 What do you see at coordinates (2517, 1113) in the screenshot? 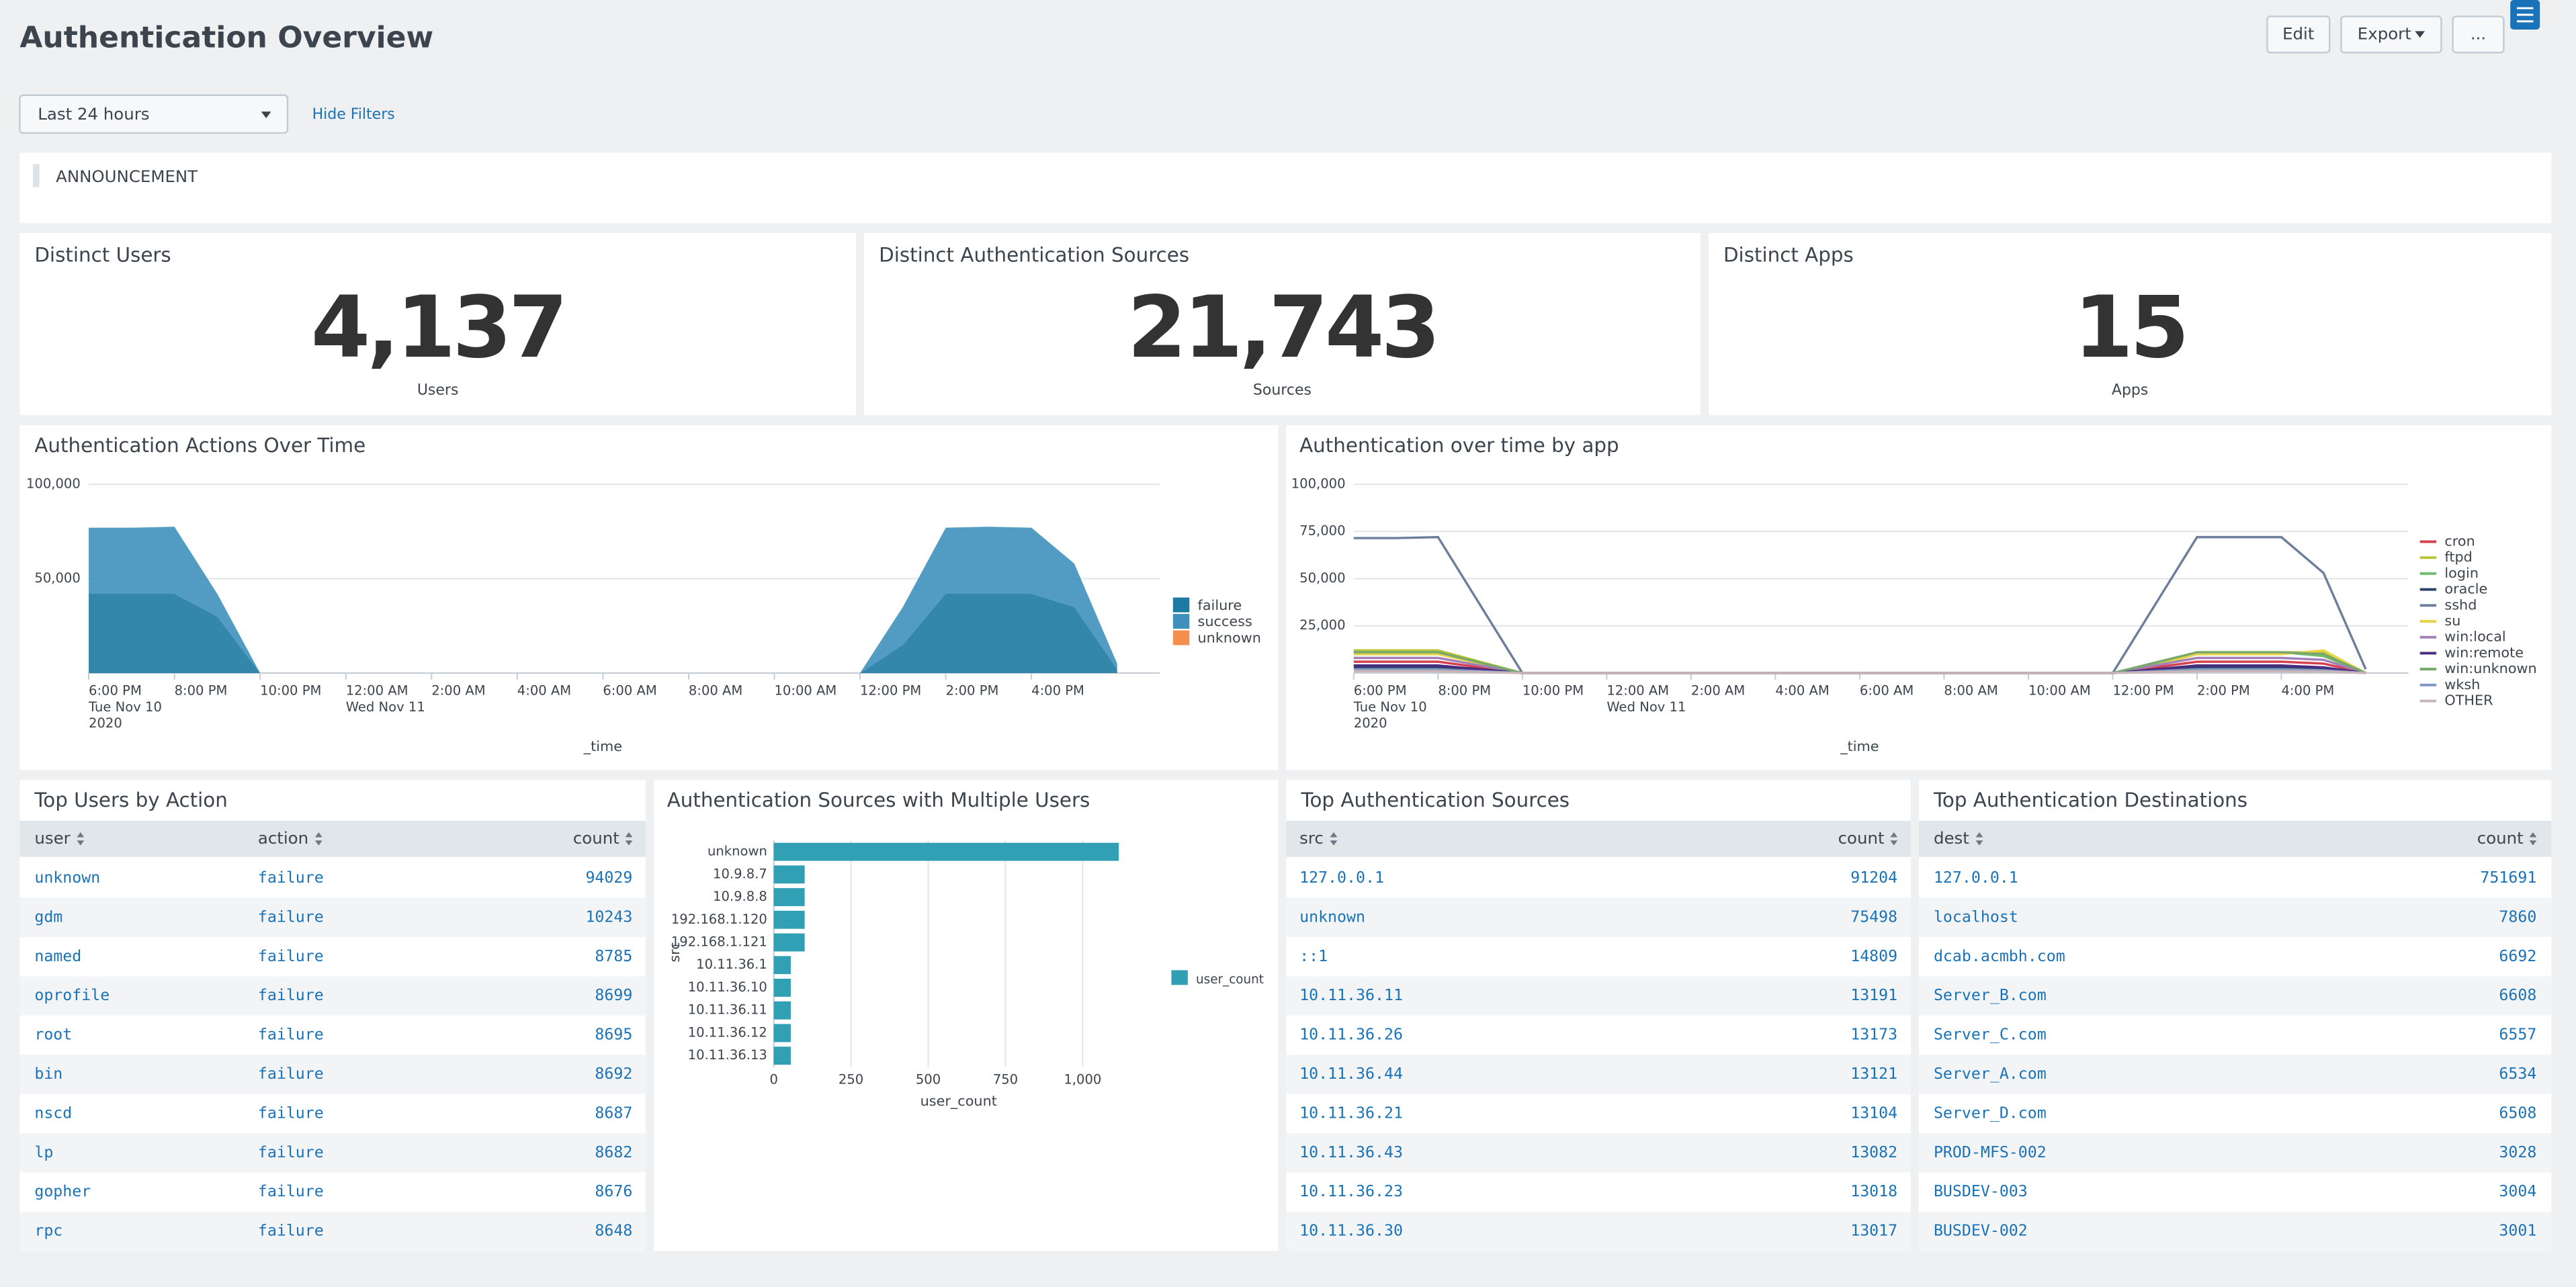
I see `table-cell: 6508` at bounding box center [2517, 1113].